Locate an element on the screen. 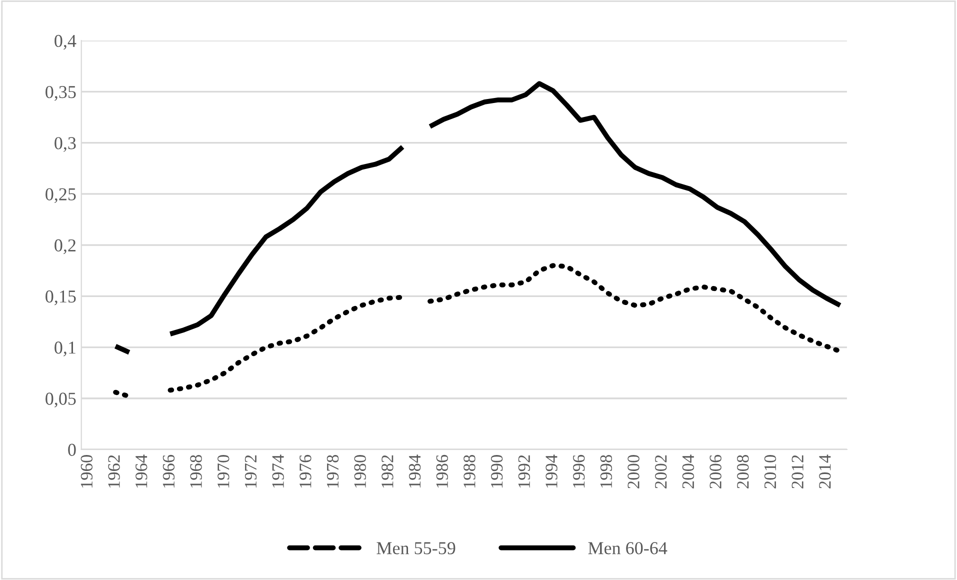 The height and width of the screenshot is (580, 957). x-tick-label: 1980 is located at coordinates (360, 471).